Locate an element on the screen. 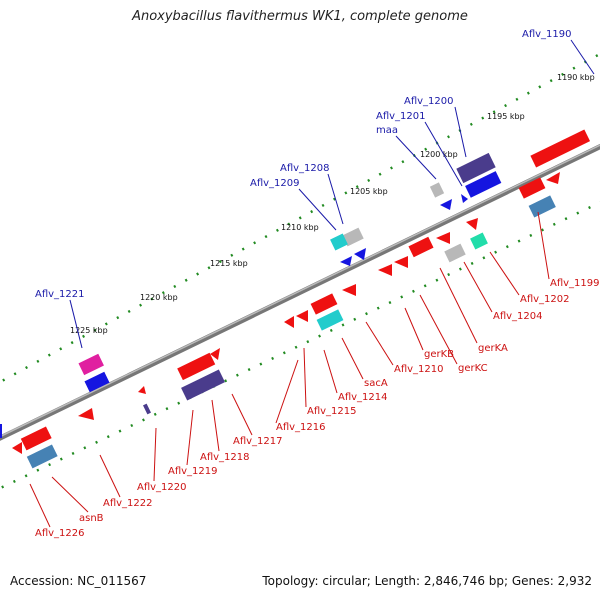 This screenshot has width=600, height=600. gene-aflv-1214-cyan is located at coordinates (330, 320).